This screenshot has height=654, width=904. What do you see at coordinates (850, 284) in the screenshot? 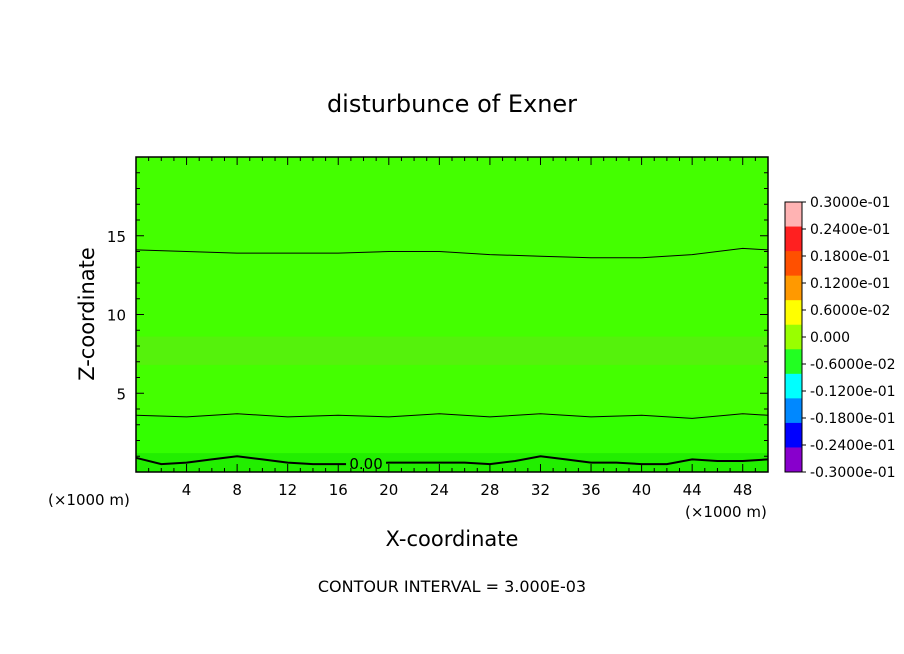
I see `colorbar-label: 0.1200e-01` at bounding box center [850, 284].